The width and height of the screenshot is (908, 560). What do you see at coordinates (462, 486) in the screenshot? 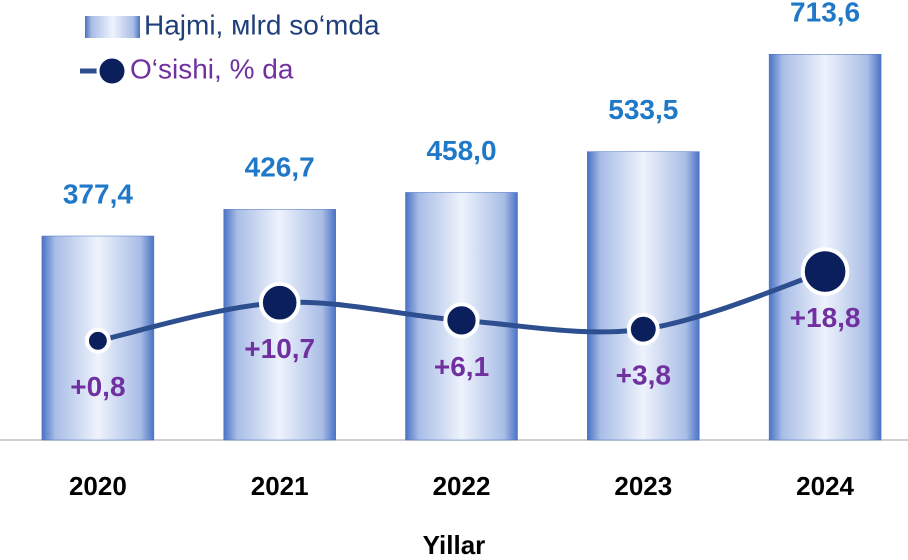
I see `x-tick-label: 2022` at bounding box center [462, 486].